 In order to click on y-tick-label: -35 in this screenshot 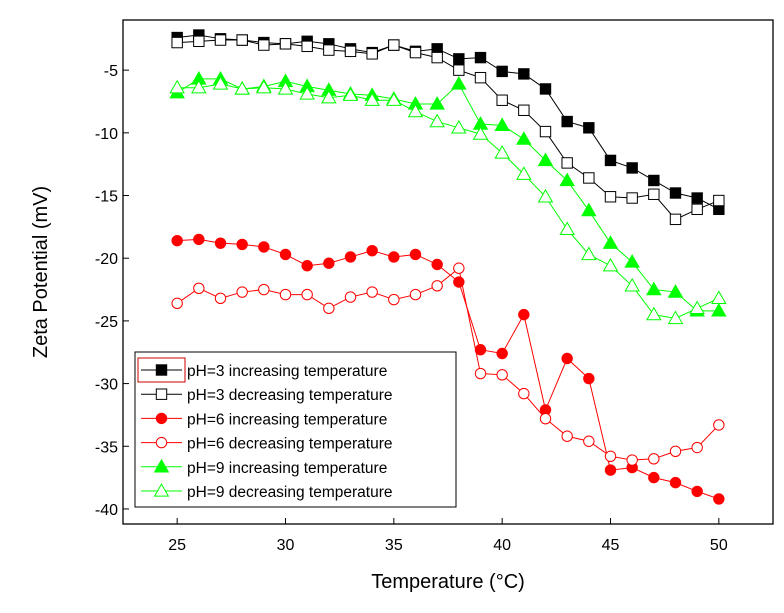, I will do `click(106, 447)`.